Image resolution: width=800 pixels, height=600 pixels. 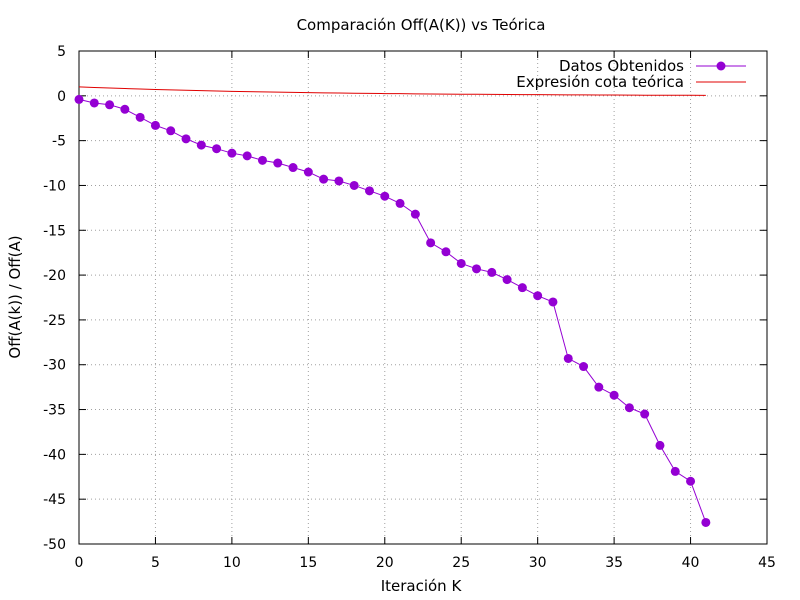 What do you see at coordinates (308, 563) in the screenshot?
I see `x-tick-label: 15` at bounding box center [308, 563].